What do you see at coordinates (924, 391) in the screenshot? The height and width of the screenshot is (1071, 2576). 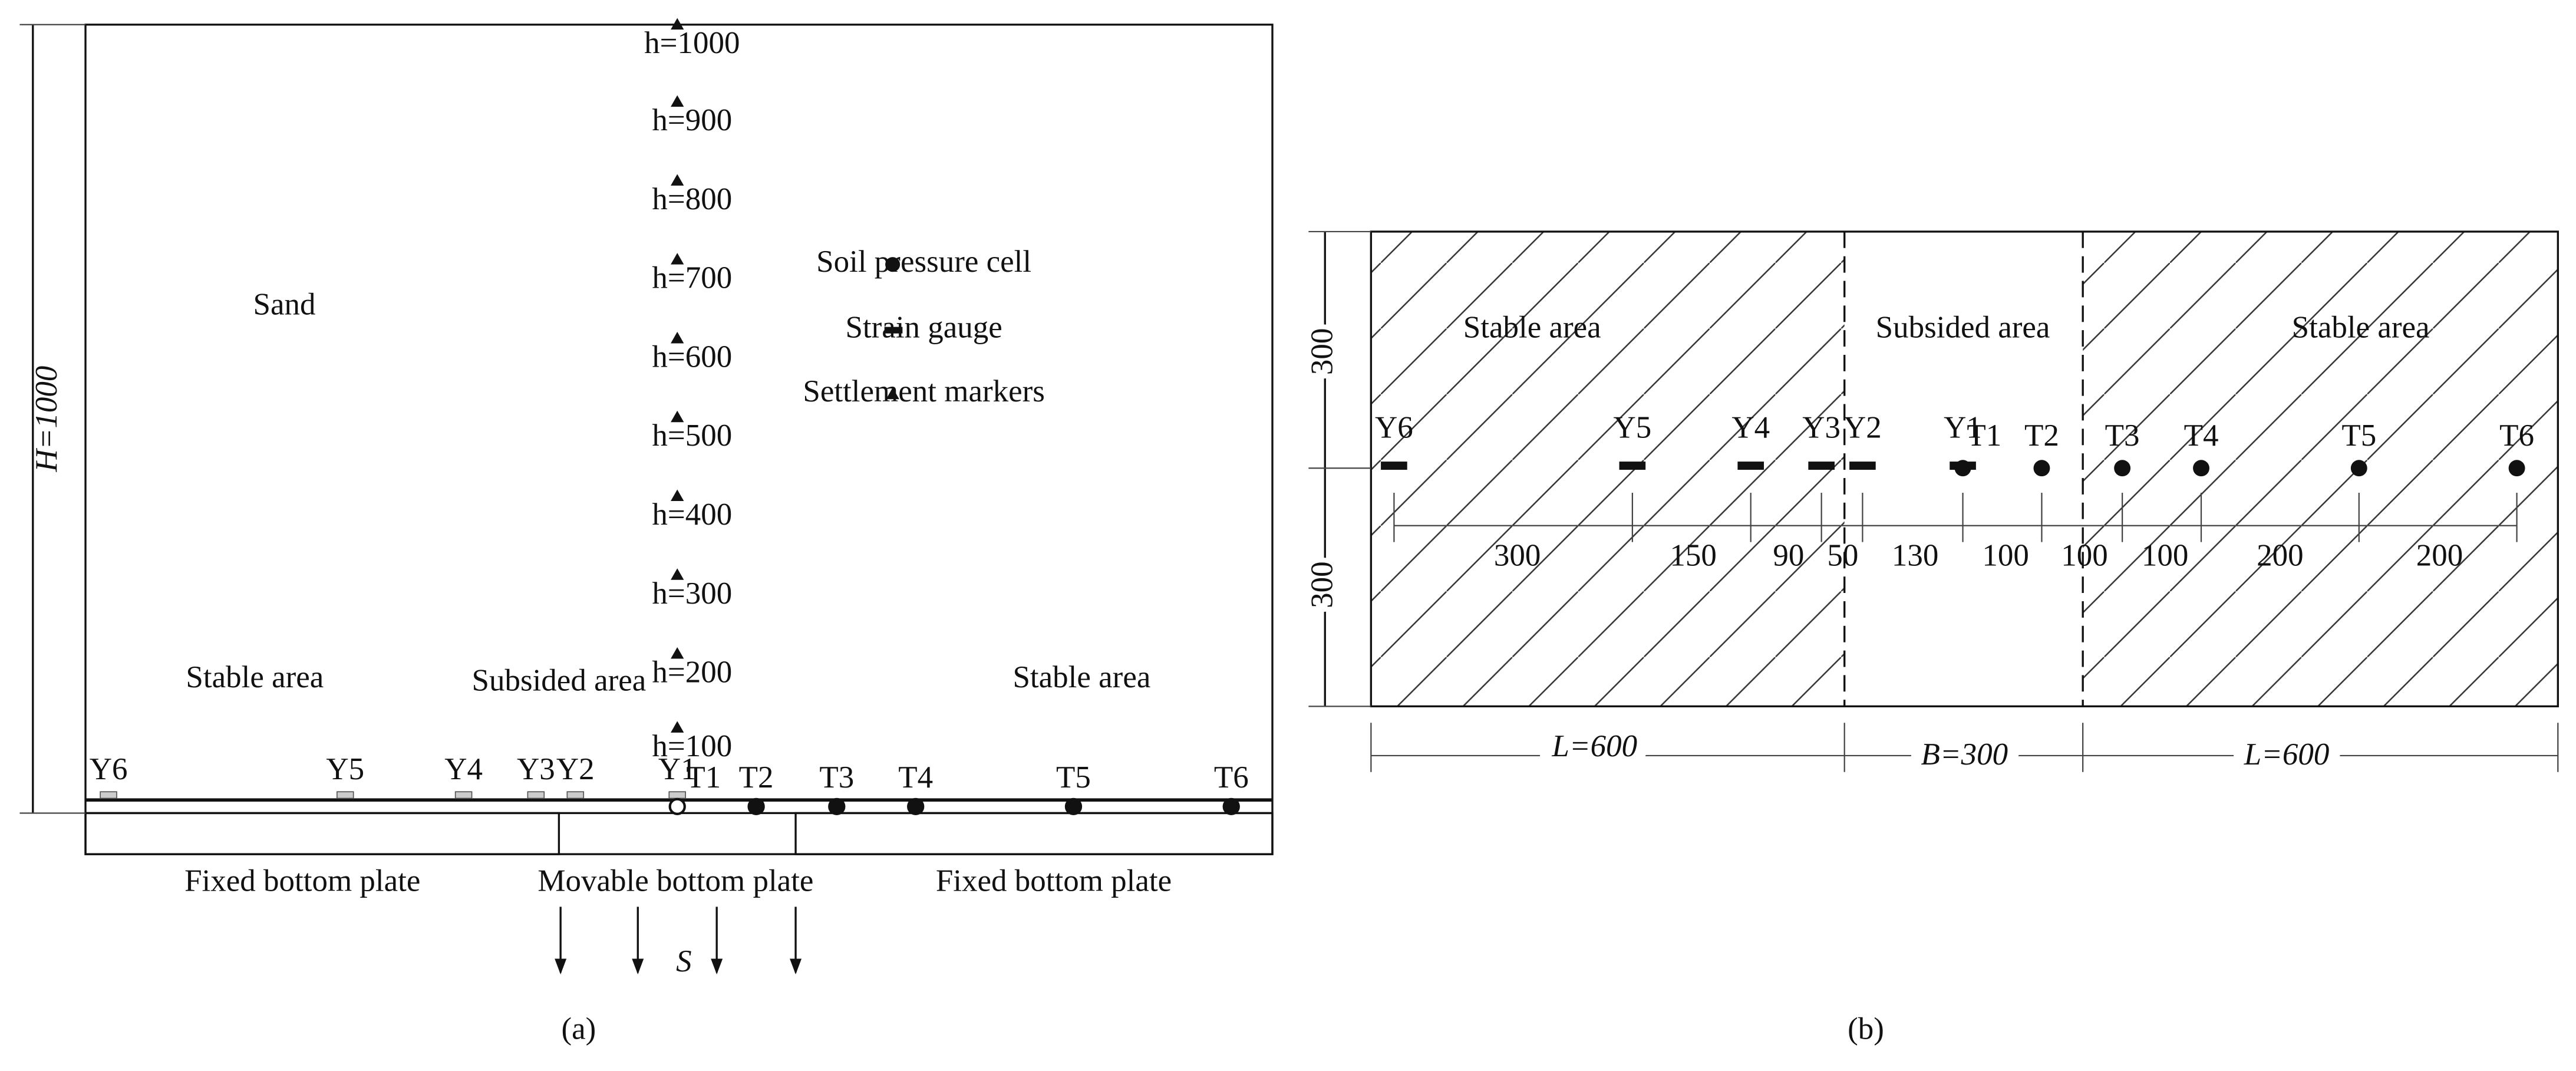 I see `legend-label: Settlement markers` at bounding box center [924, 391].